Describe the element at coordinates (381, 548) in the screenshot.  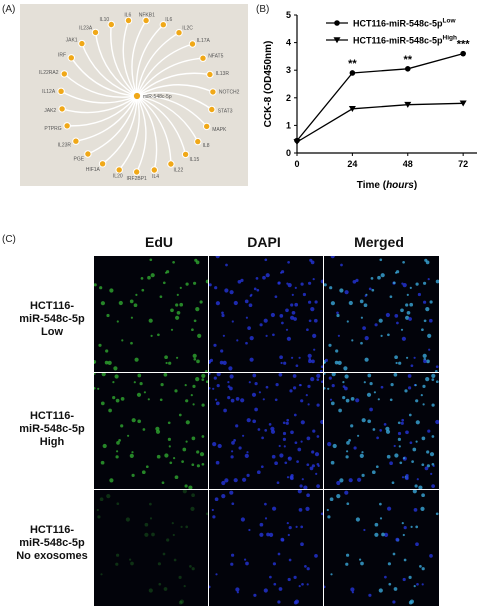
I see `micrograph-no-exosomes-merged` at that location.